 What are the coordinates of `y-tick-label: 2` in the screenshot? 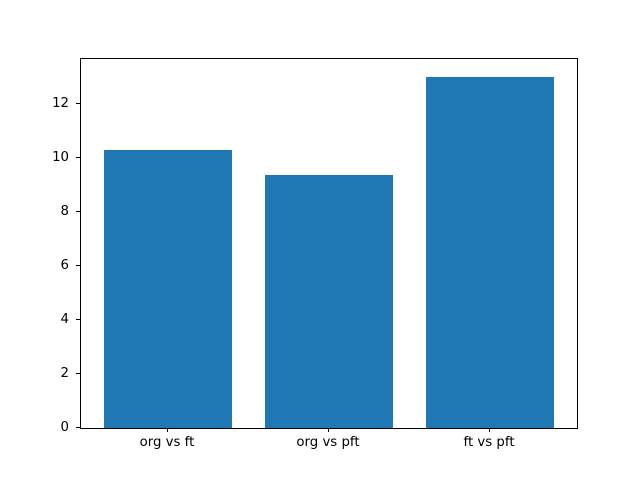 It's located at (64, 373).